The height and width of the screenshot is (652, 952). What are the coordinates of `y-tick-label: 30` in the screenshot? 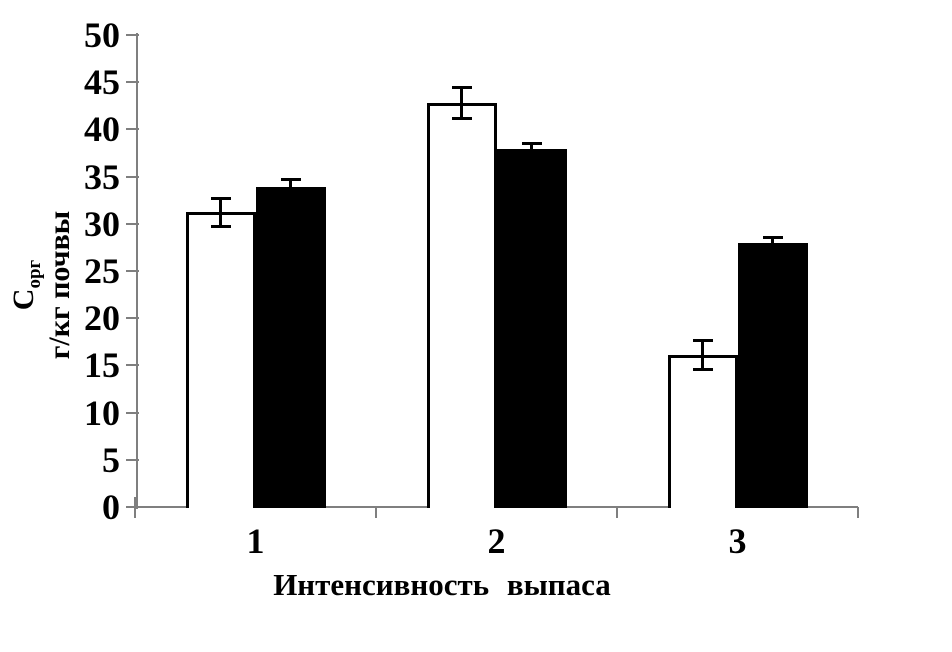 It's located at (102, 223).